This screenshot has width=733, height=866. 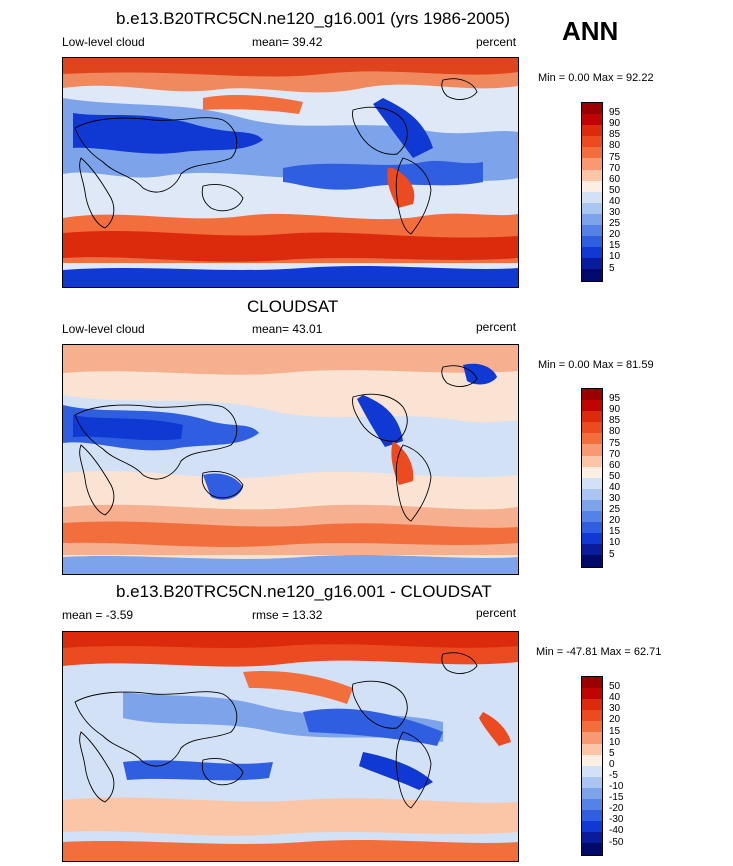 What do you see at coordinates (616, 809) in the screenshot?
I see `colorbar-tick-label: -20` at bounding box center [616, 809].